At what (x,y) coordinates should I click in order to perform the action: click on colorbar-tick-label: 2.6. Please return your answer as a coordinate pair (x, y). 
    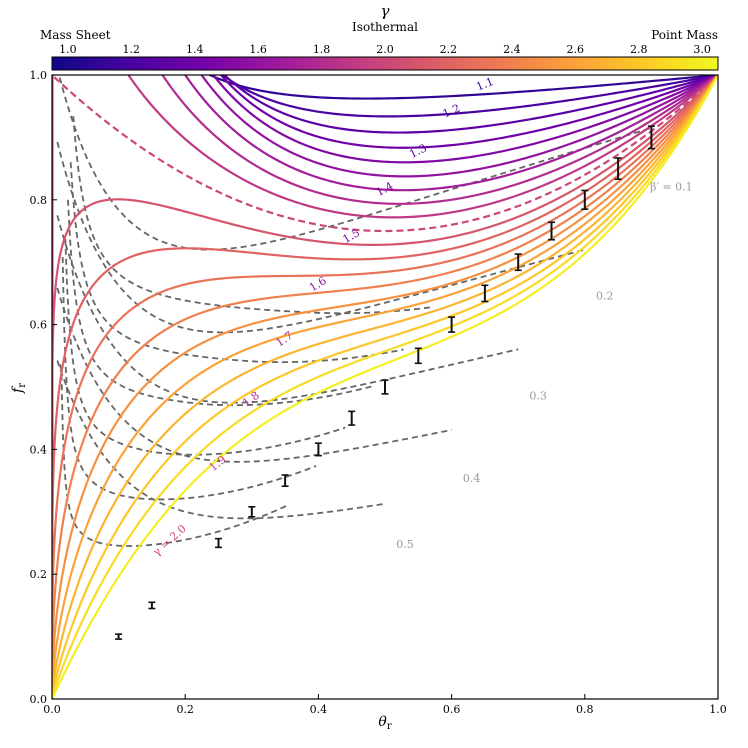
    Looking at the image, I should click on (576, 49).